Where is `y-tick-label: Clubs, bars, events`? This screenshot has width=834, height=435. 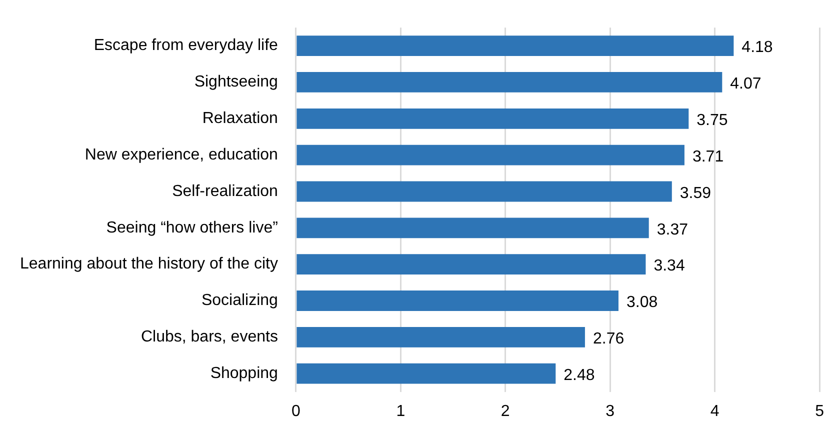
y-tick-label: Clubs, bars, events is located at coordinates (209, 337).